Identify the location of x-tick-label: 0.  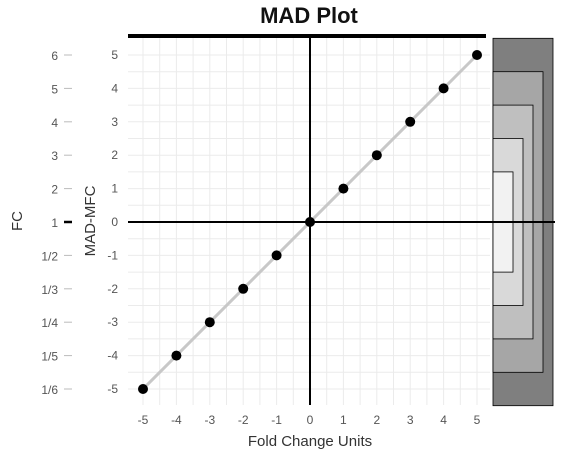
(310, 420).